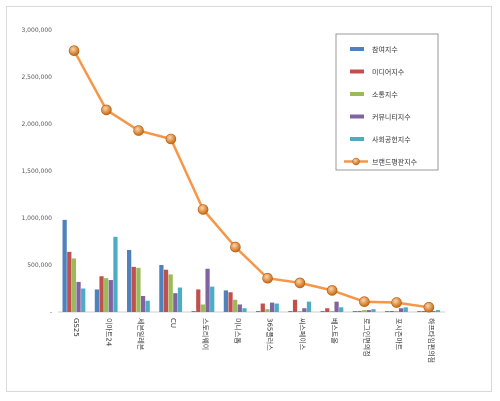 The width and height of the screenshot is (500, 401). Describe the element at coordinates (237, 331) in the screenshot. I see `x-category-label: 미니스톱` at that location.